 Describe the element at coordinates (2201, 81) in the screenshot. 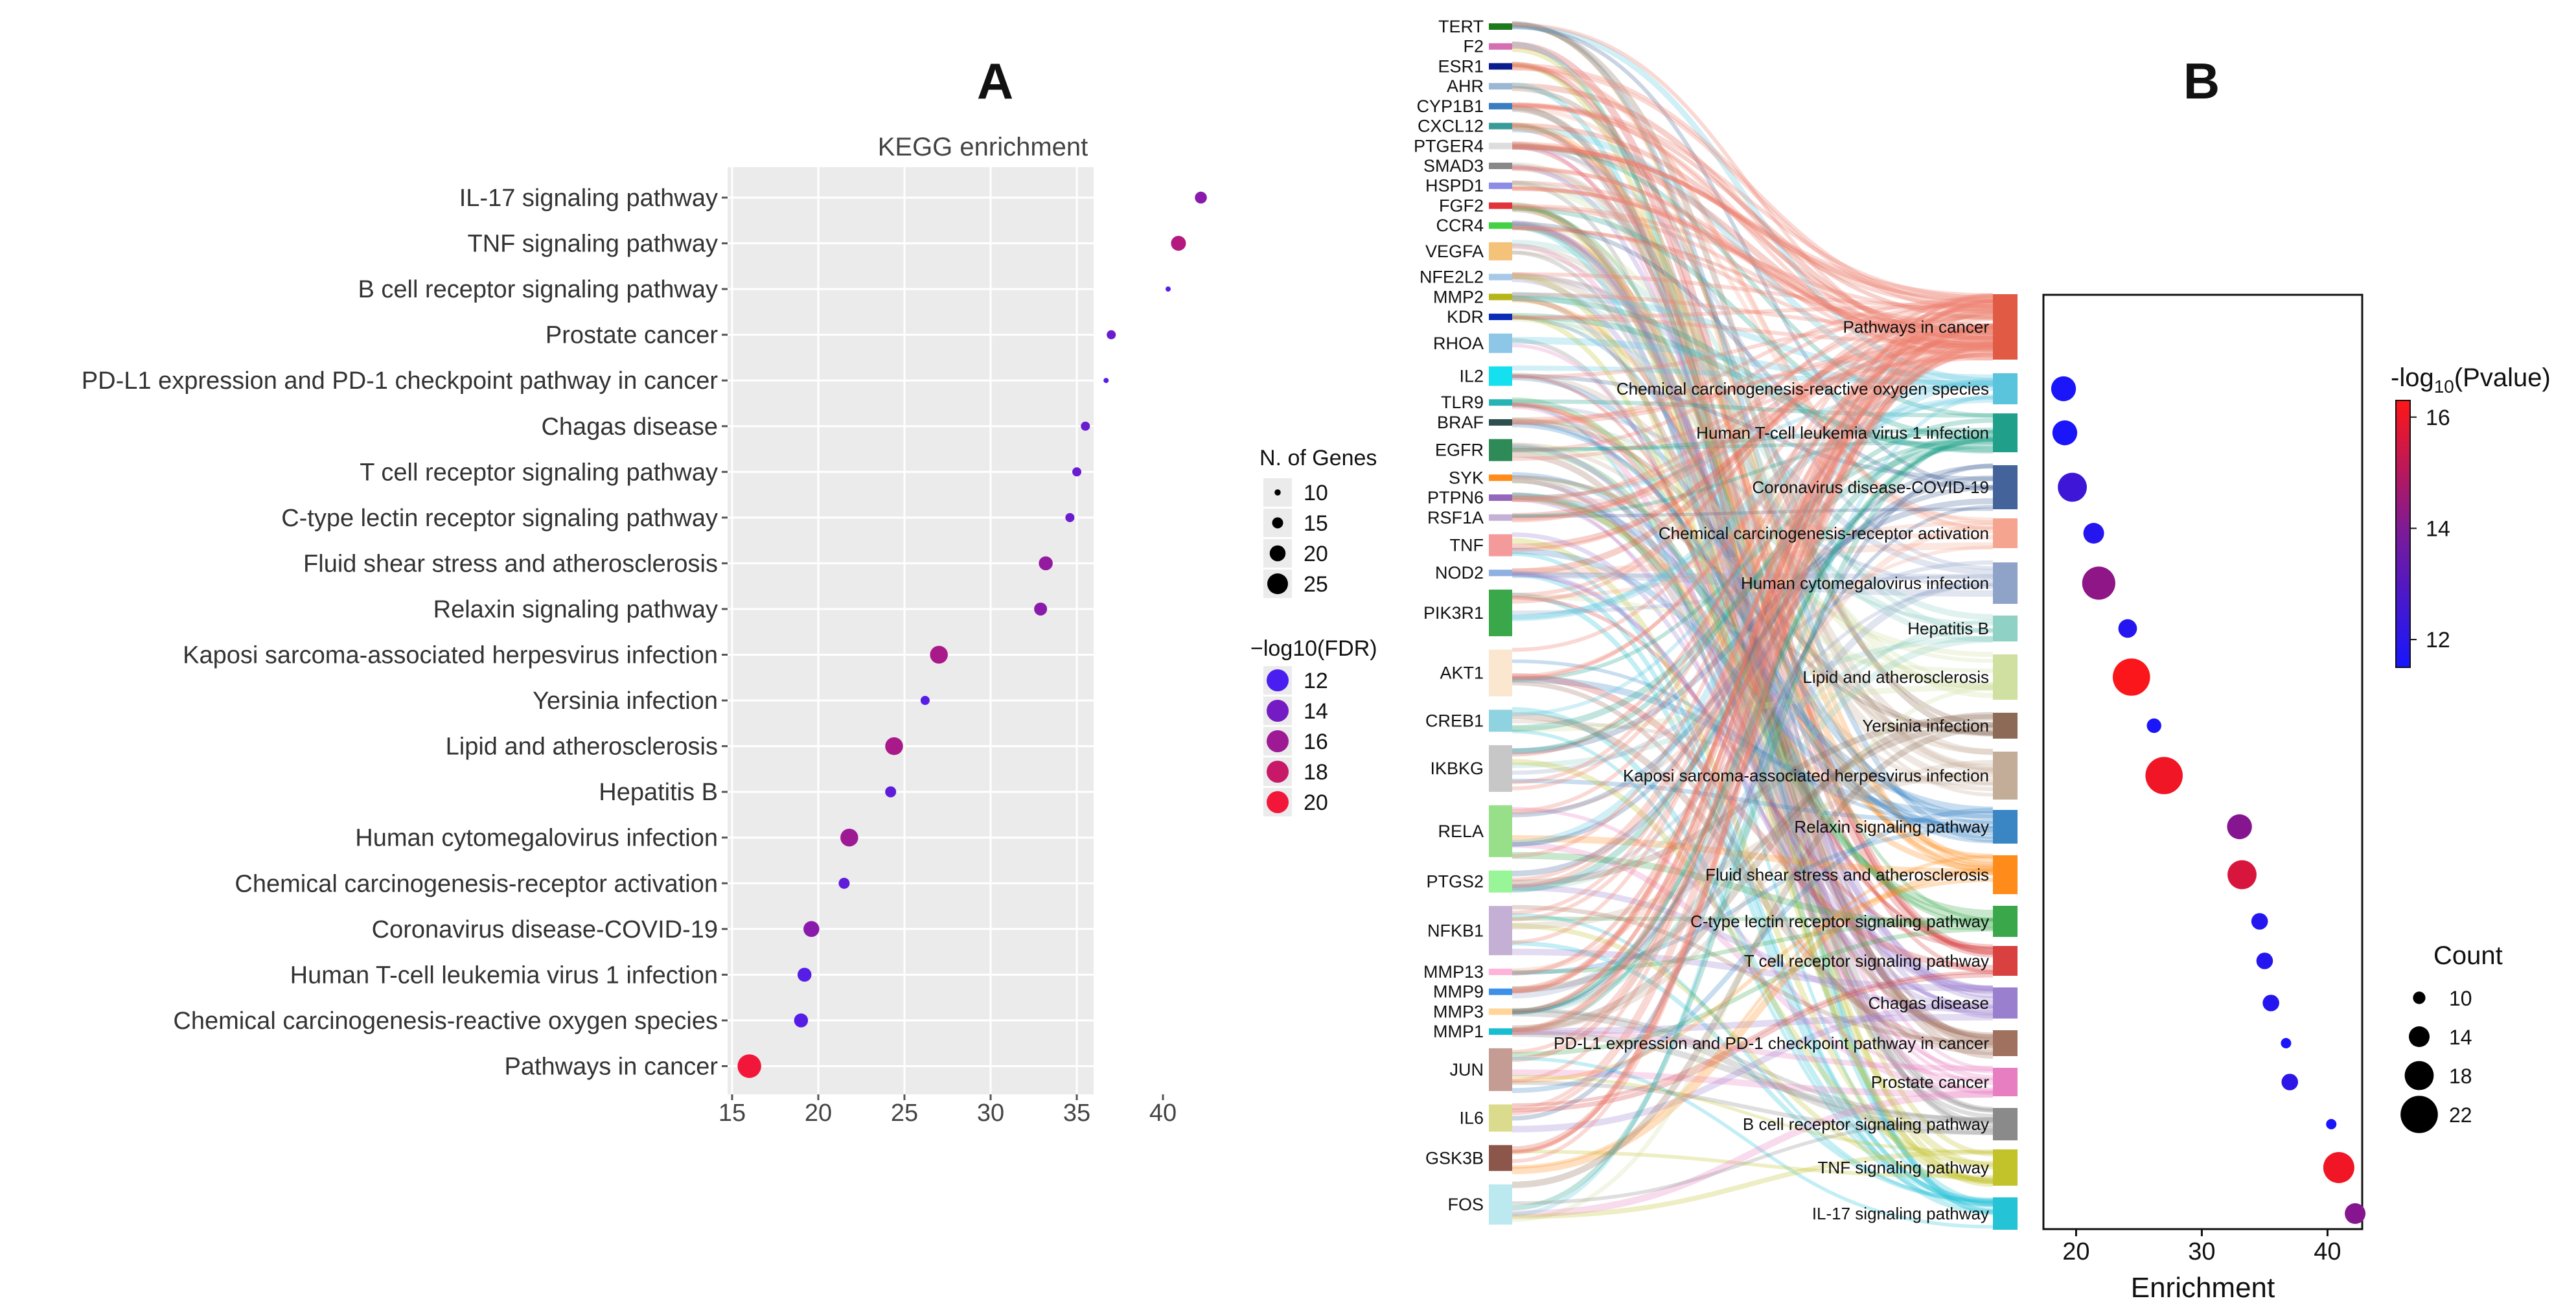

I see `panel-b-letter: B` at that location.